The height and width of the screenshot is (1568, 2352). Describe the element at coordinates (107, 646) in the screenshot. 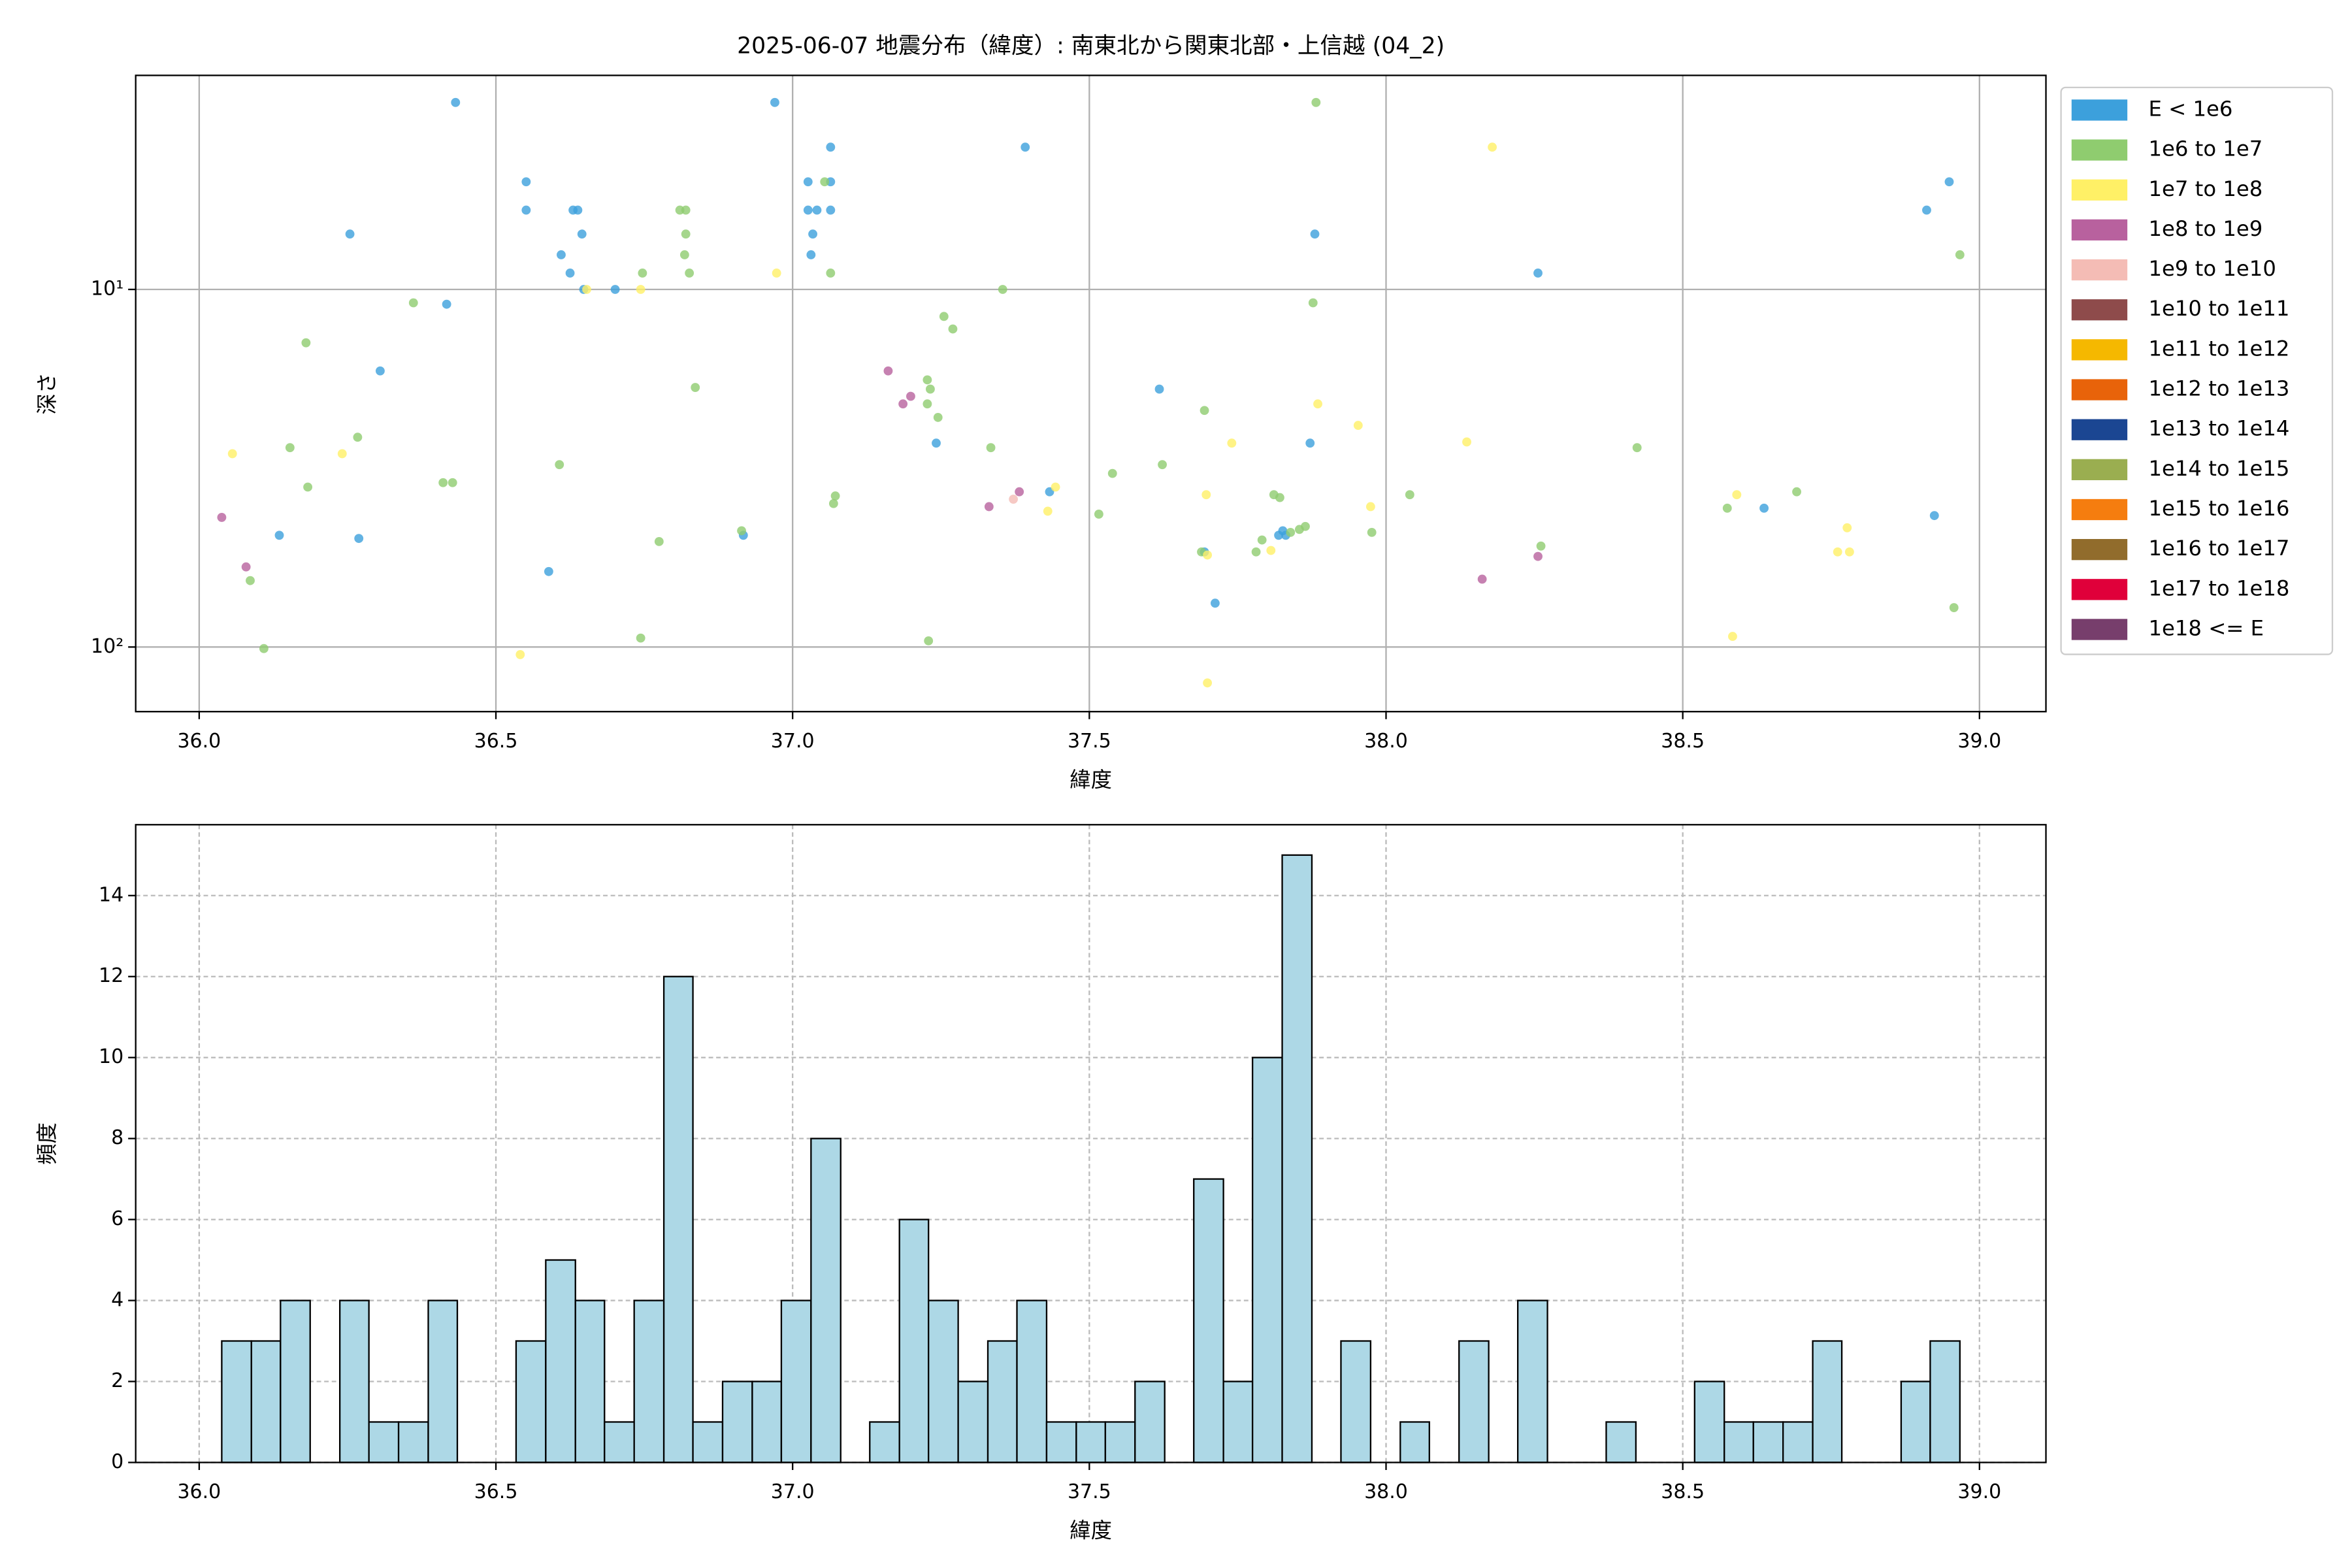

I see `y-tick-label: 10²` at that location.